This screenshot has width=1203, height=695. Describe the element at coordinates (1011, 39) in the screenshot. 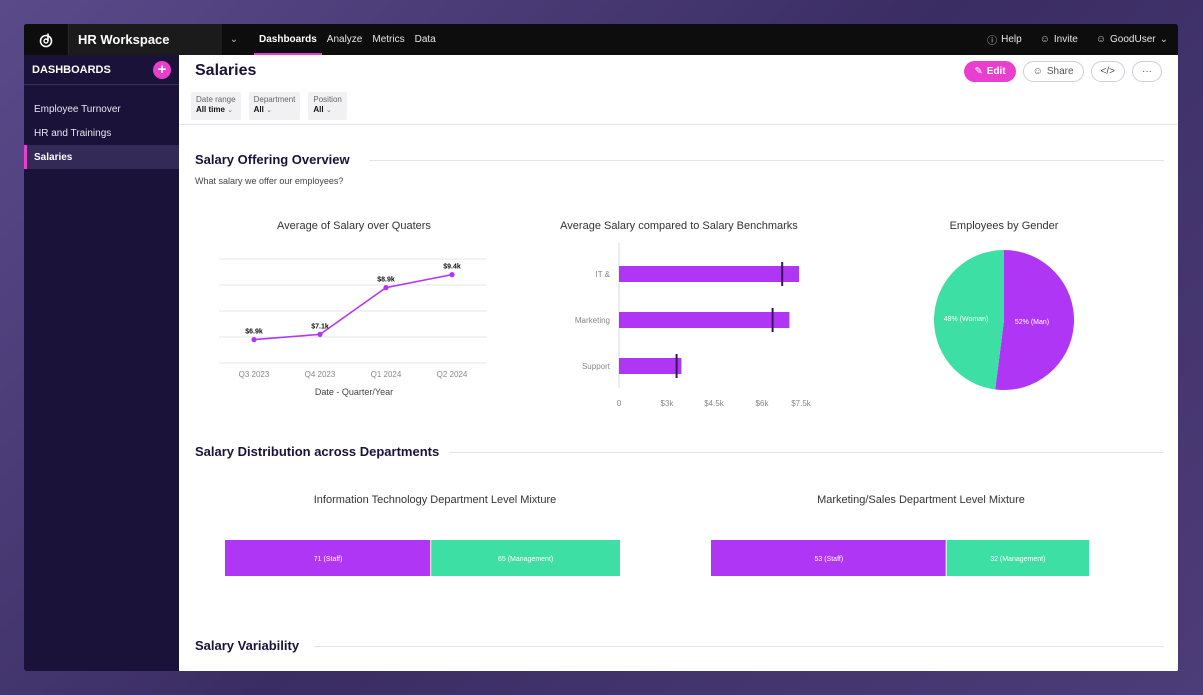

I see `help-label: Help` at that location.